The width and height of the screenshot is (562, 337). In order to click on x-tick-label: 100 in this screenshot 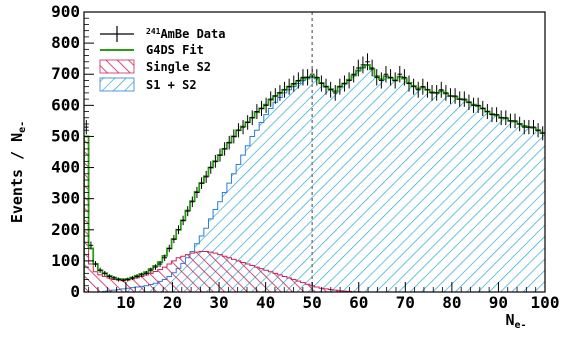, I will do `click(545, 302)`.